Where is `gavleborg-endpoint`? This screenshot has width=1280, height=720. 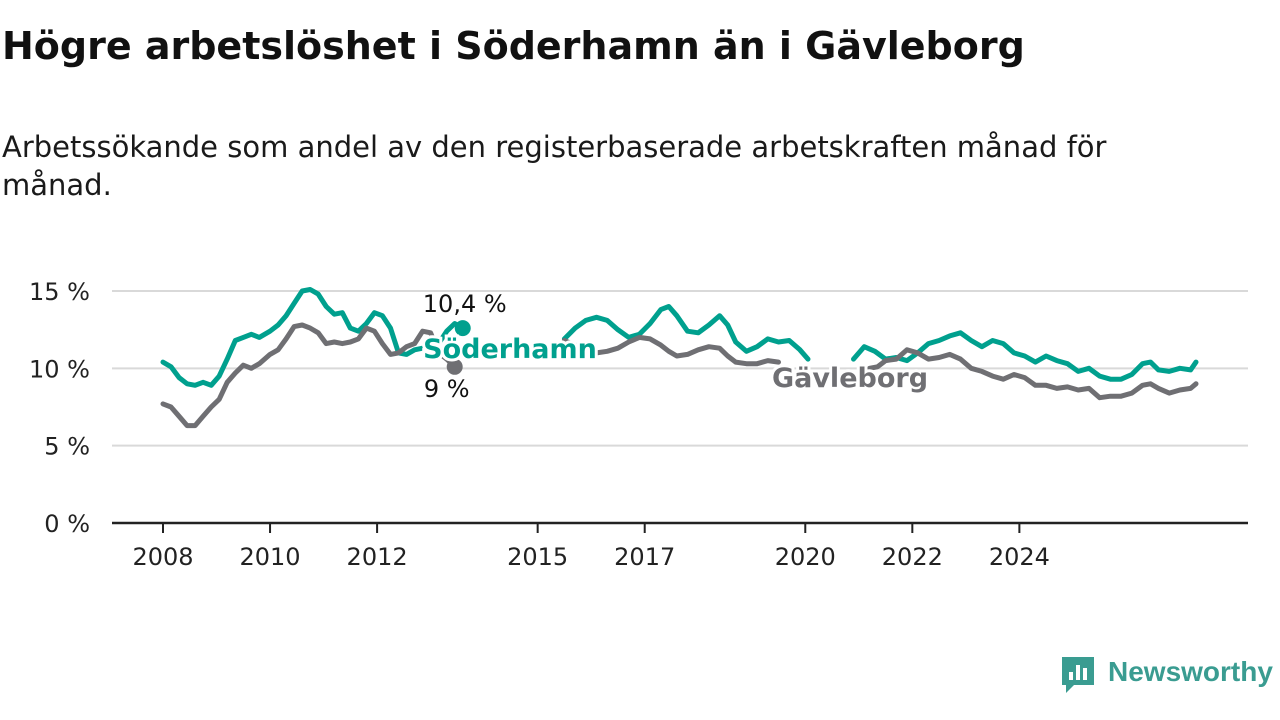
gavleborg-endpoint is located at coordinates (454, 366).